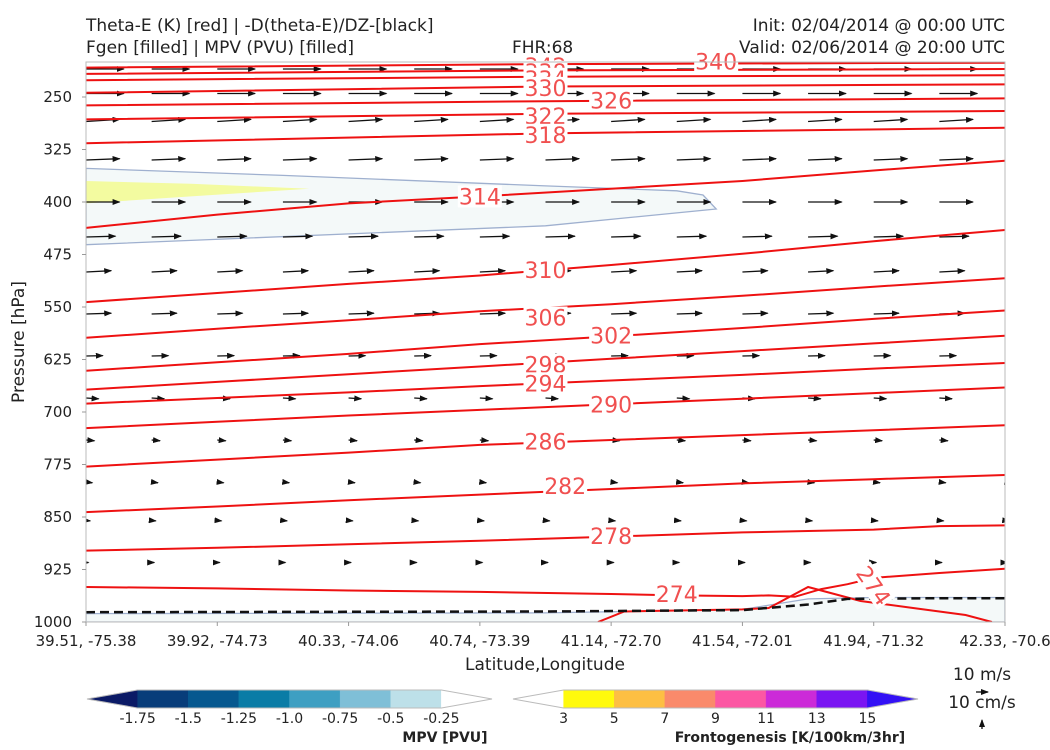 This screenshot has width=1050, height=750. Describe the element at coordinates (348, 641) in the screenshot. I see `x-tick-label: 40.33, -74.06` at that location.